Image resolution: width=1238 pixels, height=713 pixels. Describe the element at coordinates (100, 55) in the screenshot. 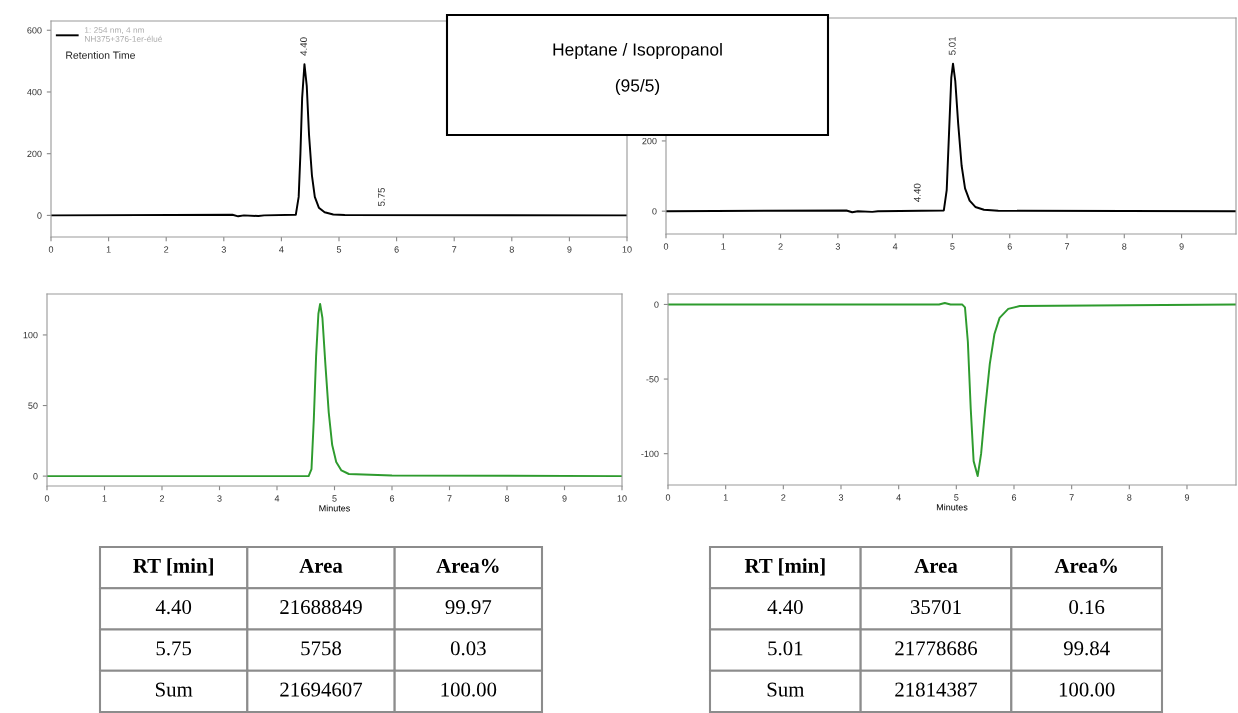

I see `annotation: Retention Time` at that location.